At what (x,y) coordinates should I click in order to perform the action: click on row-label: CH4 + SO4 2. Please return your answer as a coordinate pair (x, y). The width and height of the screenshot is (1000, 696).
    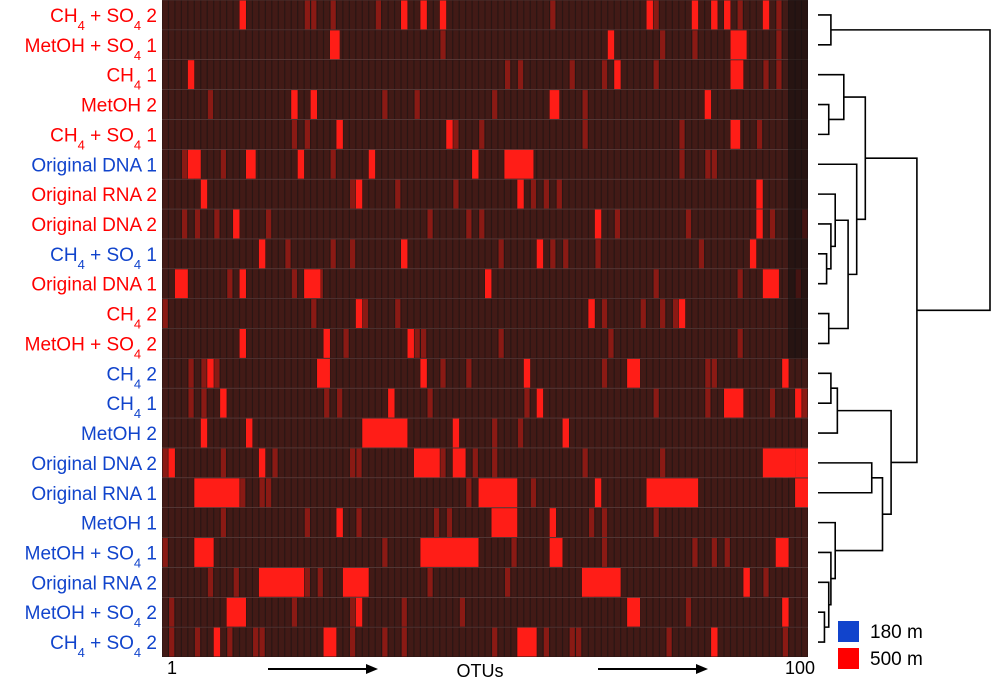
    Looking at the image, I should click on (103, 646).